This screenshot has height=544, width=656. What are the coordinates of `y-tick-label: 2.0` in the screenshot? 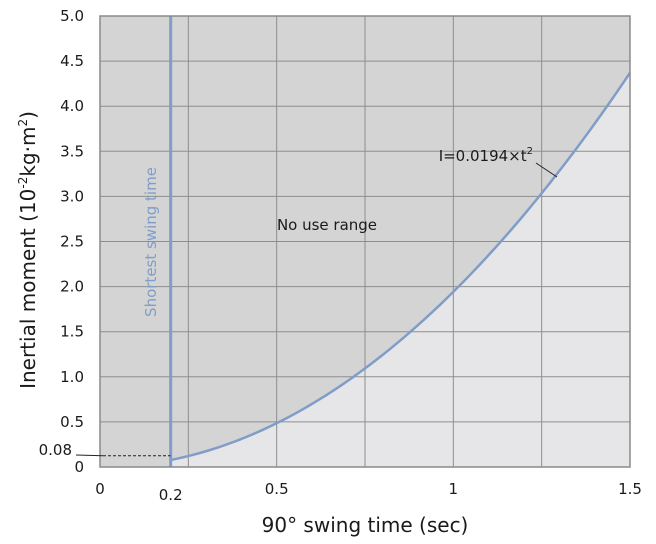 It's located at (72, 287).